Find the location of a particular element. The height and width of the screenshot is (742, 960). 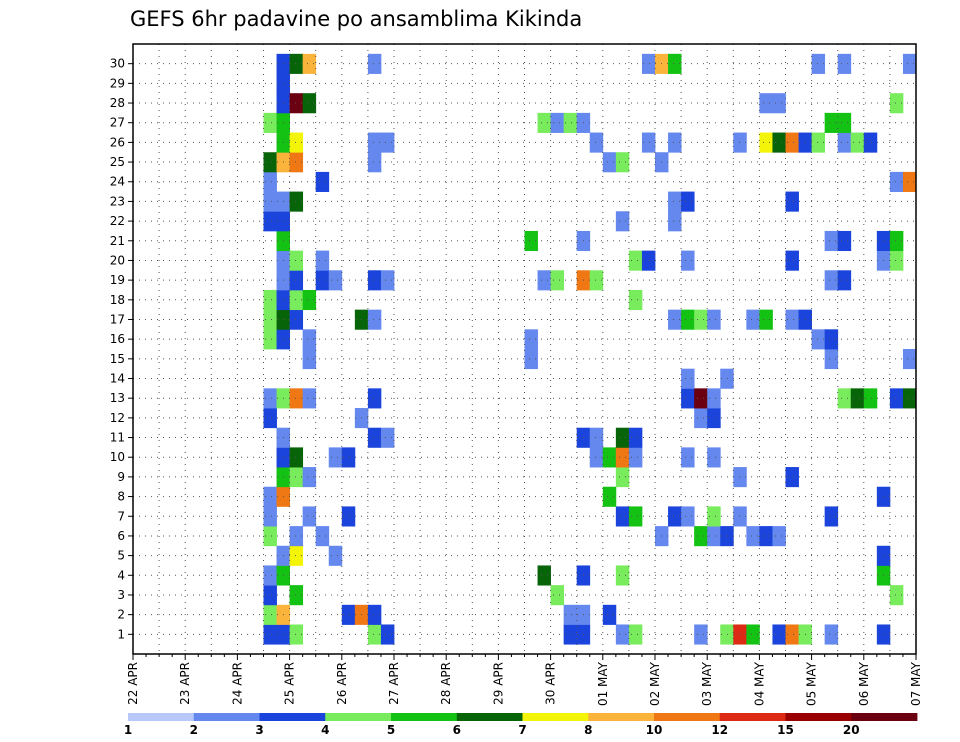

x-tick-label: 07 MAY is located at coordinates (916, 683).